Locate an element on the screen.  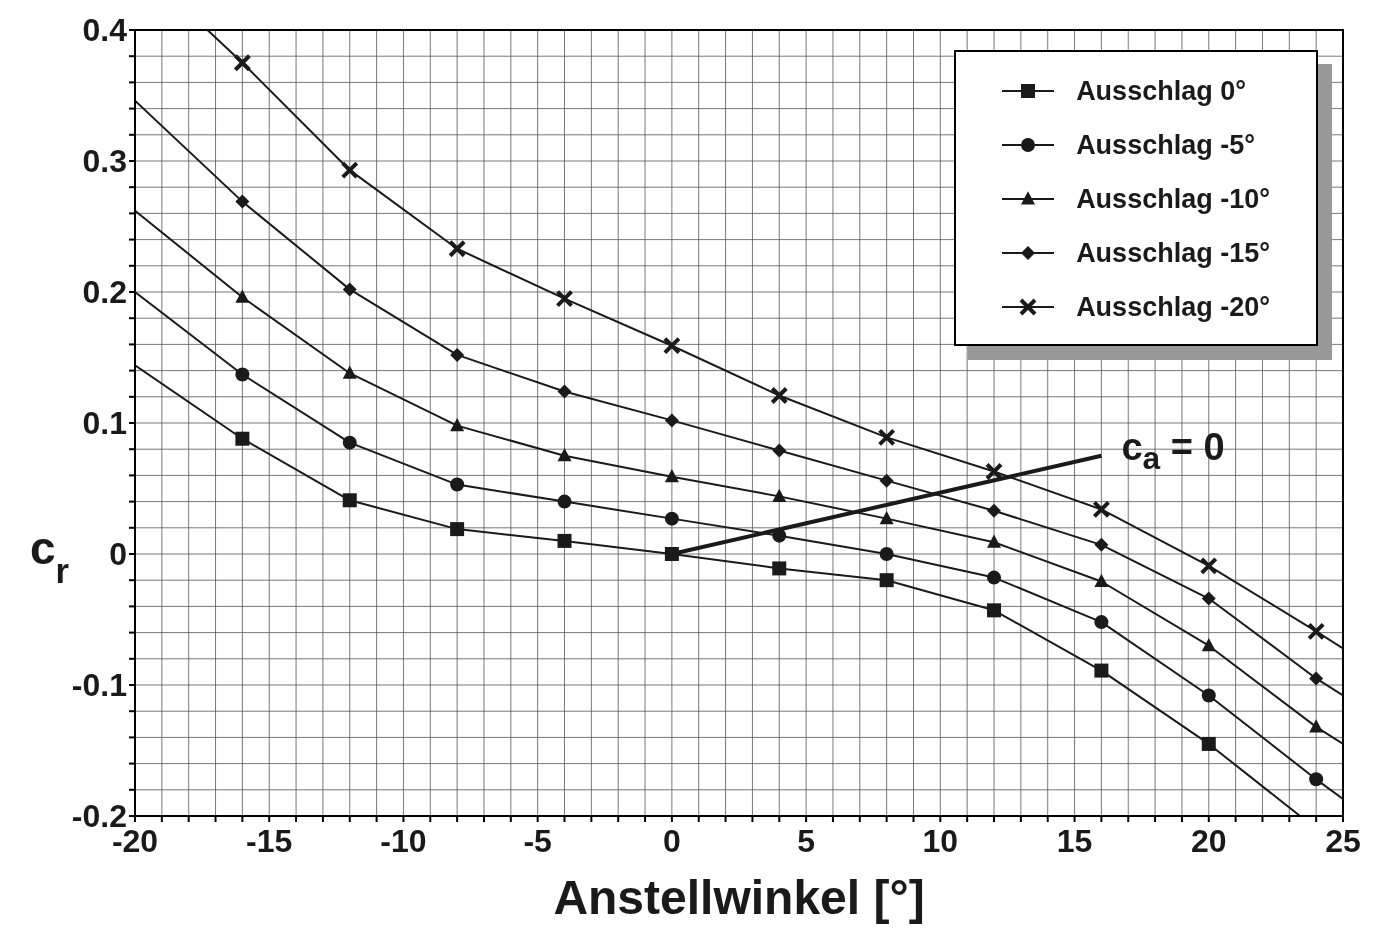
y-axis-title: c$_{r}$ is located at coordinates (50, 556).